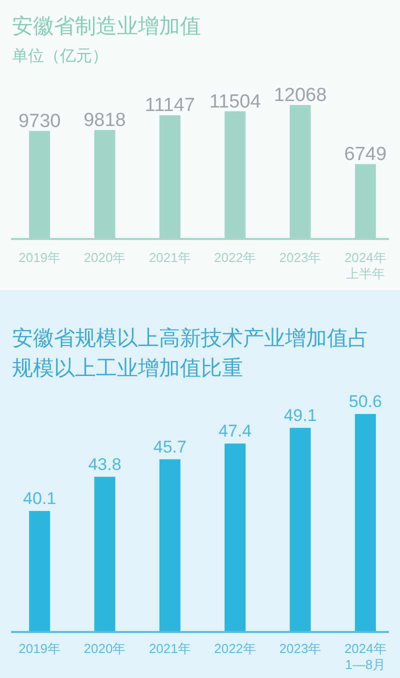 The height and width of the screenshot is (678, 400). Describe the element at coordinates (169, 105) in the screenshot. I see `data-label: 11147` at that location.